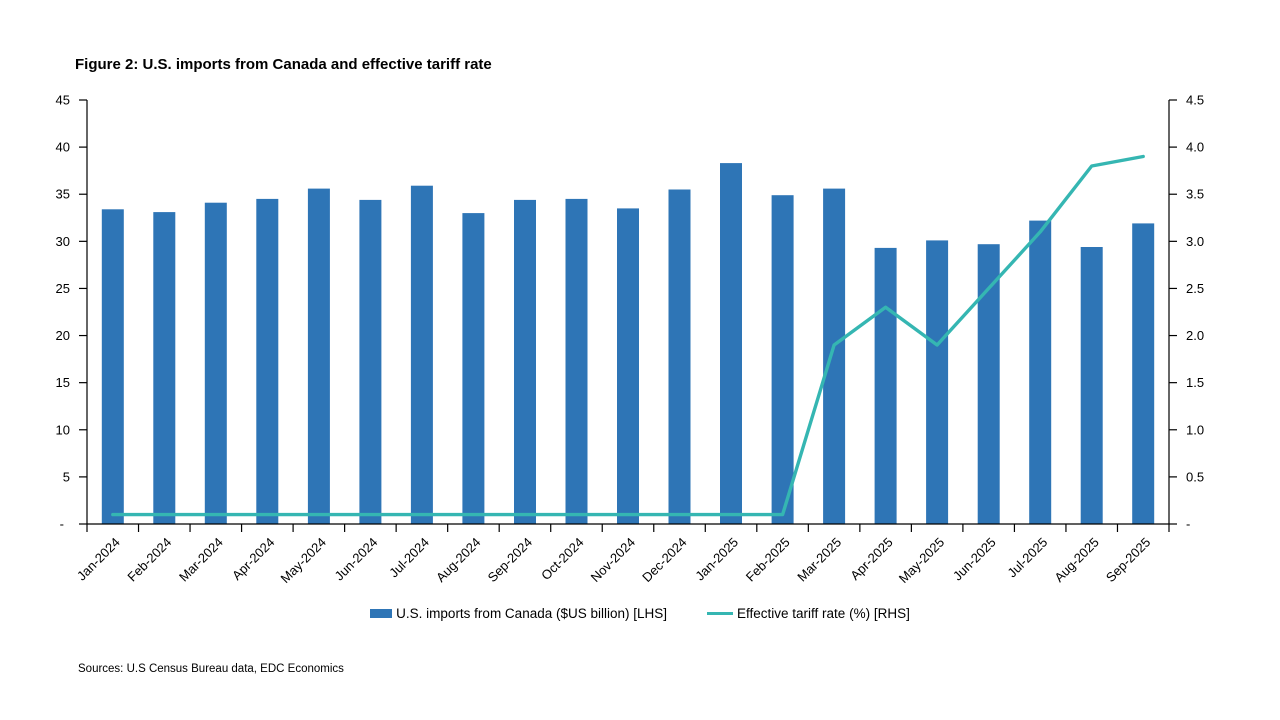  I want to click on x-axis-label-Jan-2025: Jan-2025, so click(716, 559).